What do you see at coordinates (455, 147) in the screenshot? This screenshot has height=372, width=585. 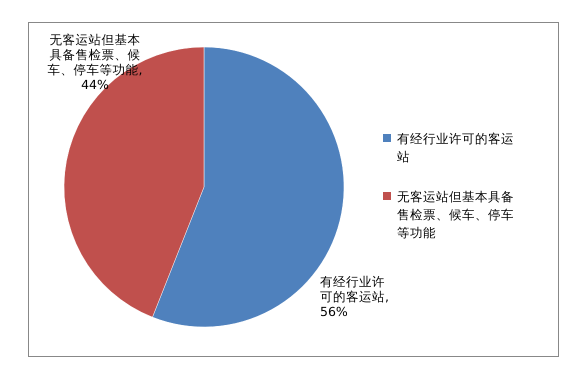 I see `legend-label: 有经行业许可的客运站` at bounding box center [455, 147].